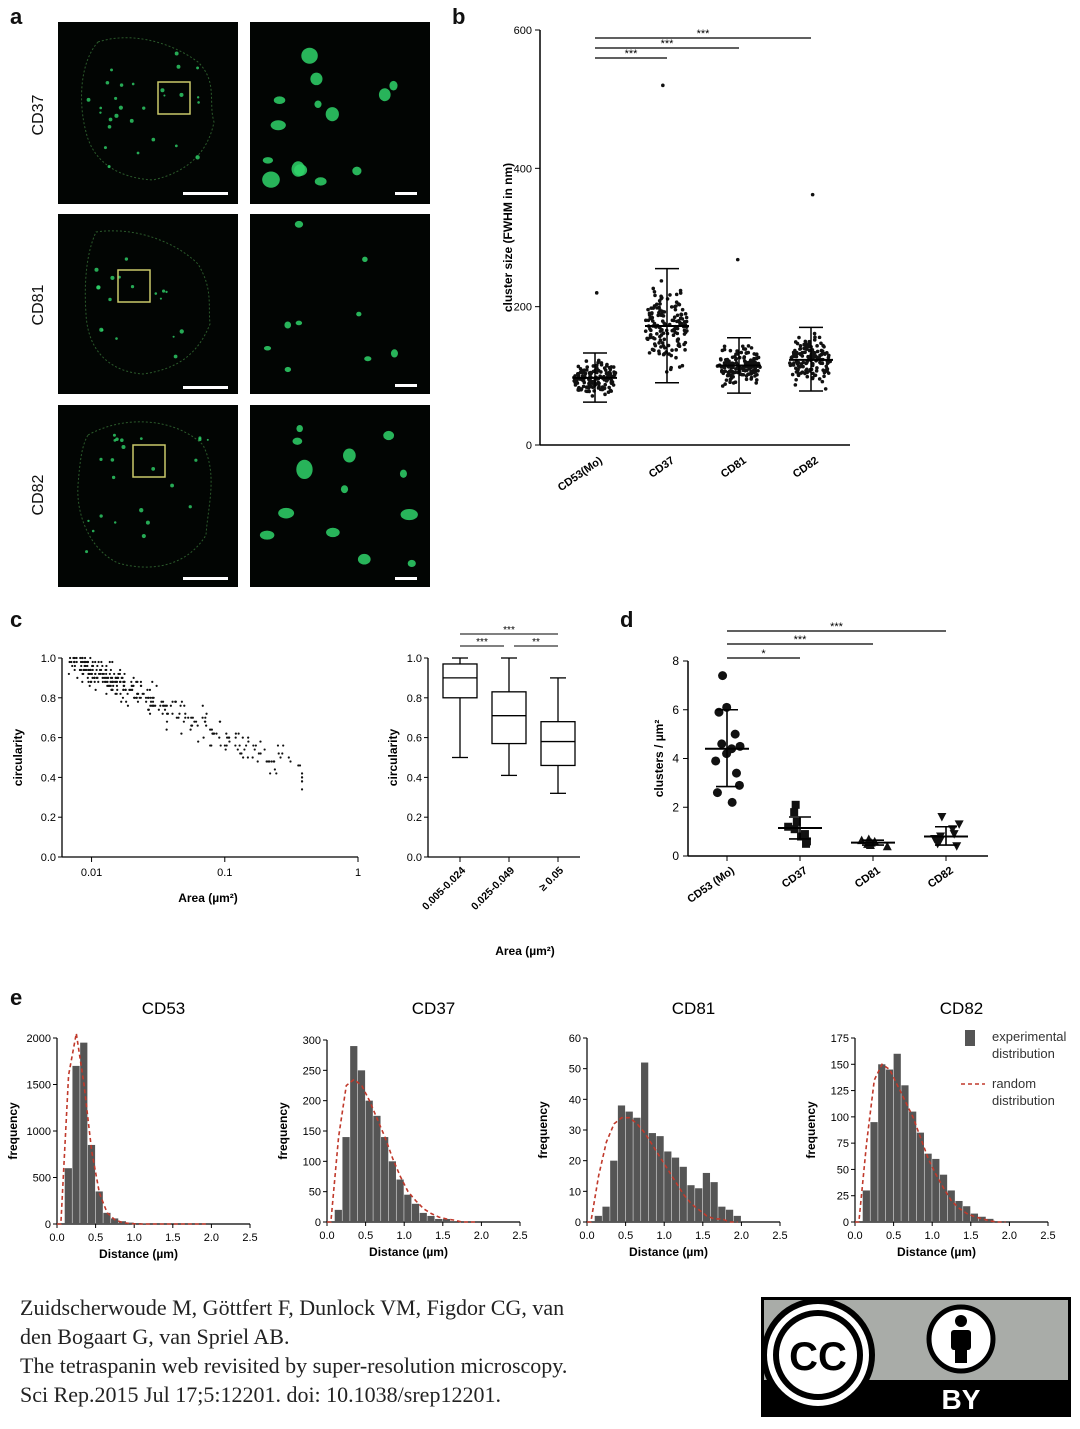 The image size is (1080, 1429). I want to click on x-tick-label: CD81, so click(734, 468).